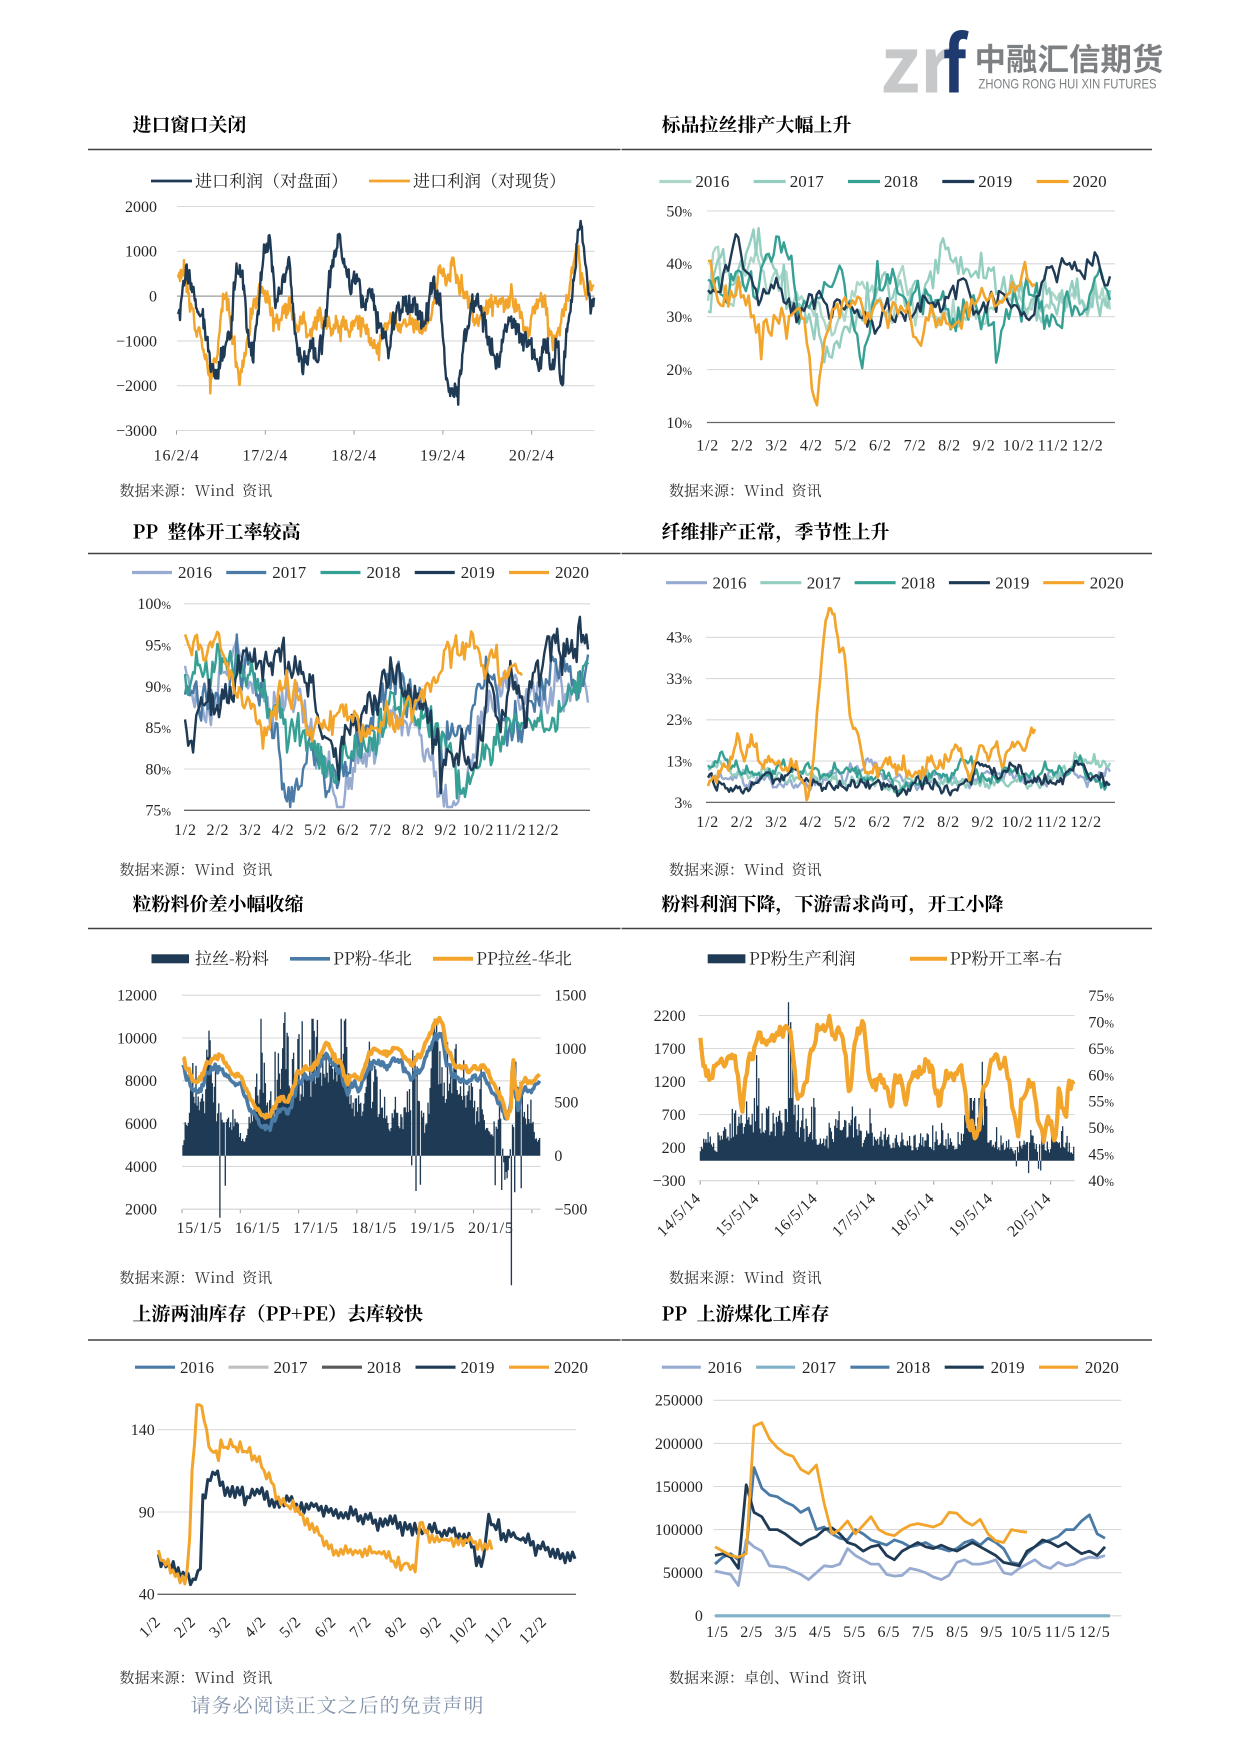 Image resolution: width=1240 pixels, height=1754 pixels. What do you see at coordinates (991, 1632) in the screenshot?
I see `svg-text: 9/5` at bounding box center [991, 1632].